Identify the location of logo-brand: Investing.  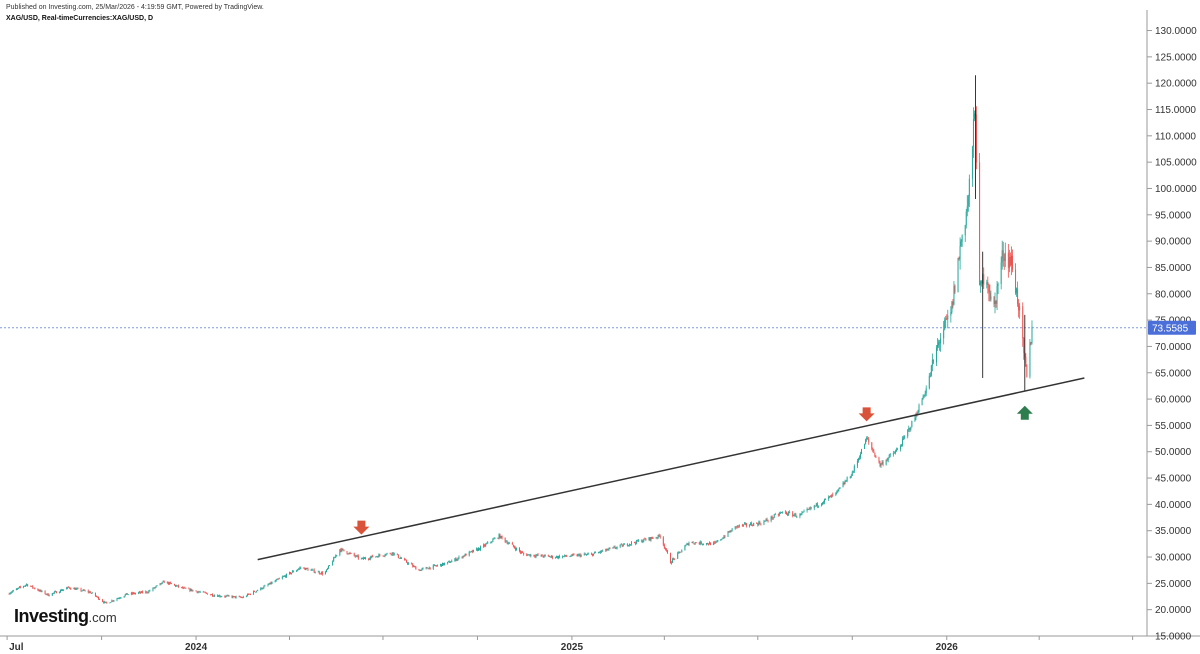
(51, 616).